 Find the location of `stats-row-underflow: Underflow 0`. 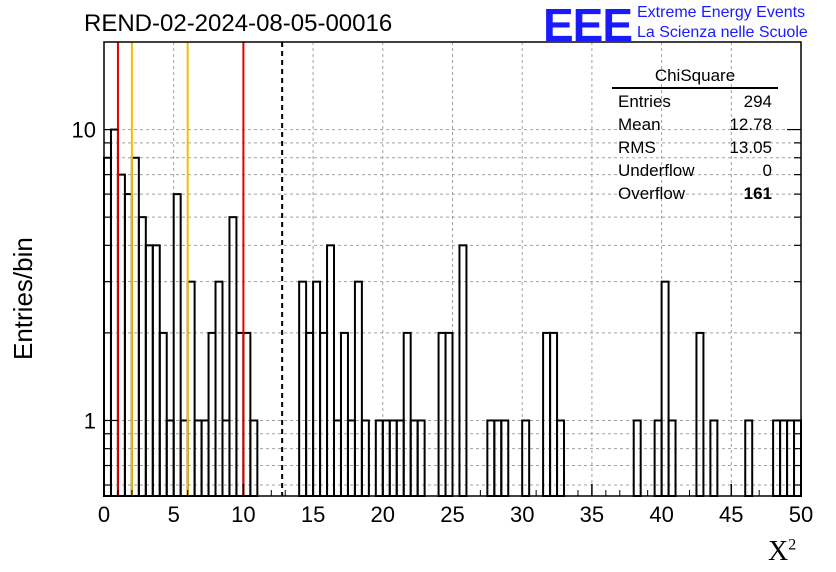

stats-row-underflow: Underflow 0 is located at coordinates (695, 170).